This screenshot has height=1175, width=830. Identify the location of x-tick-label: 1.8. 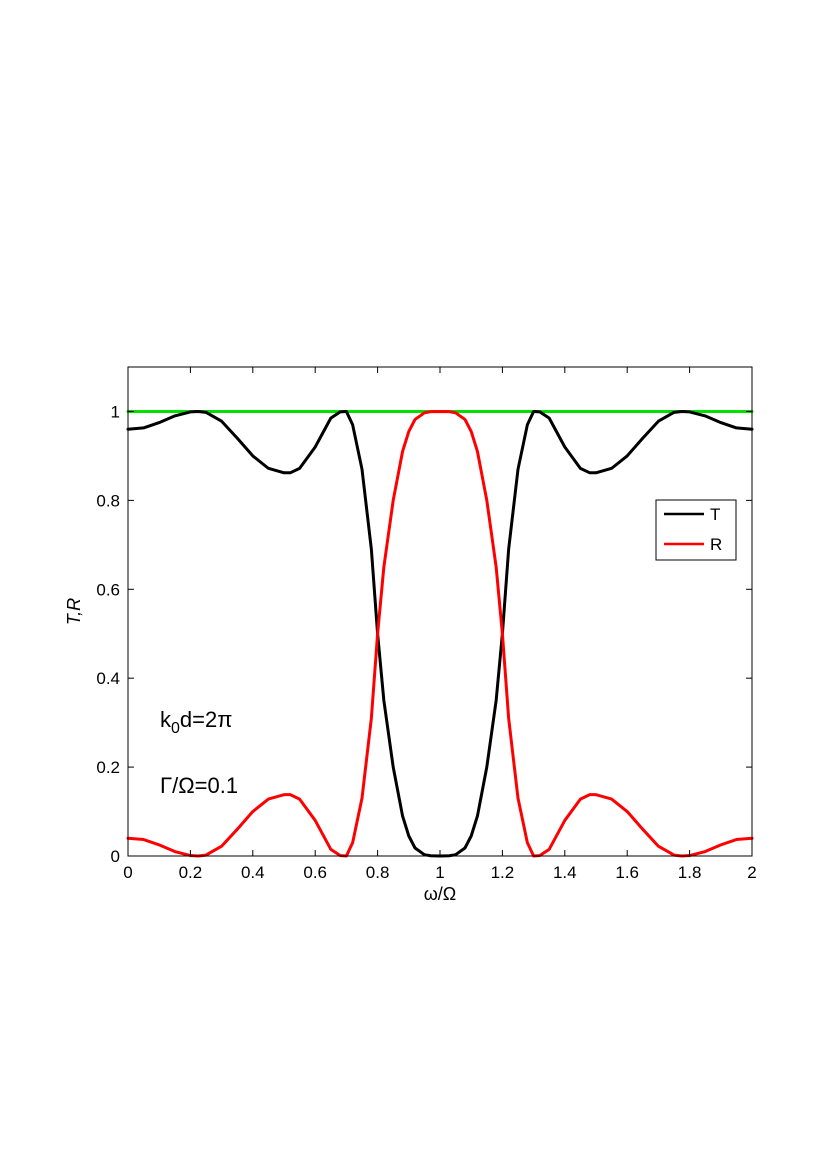
(690, 872).